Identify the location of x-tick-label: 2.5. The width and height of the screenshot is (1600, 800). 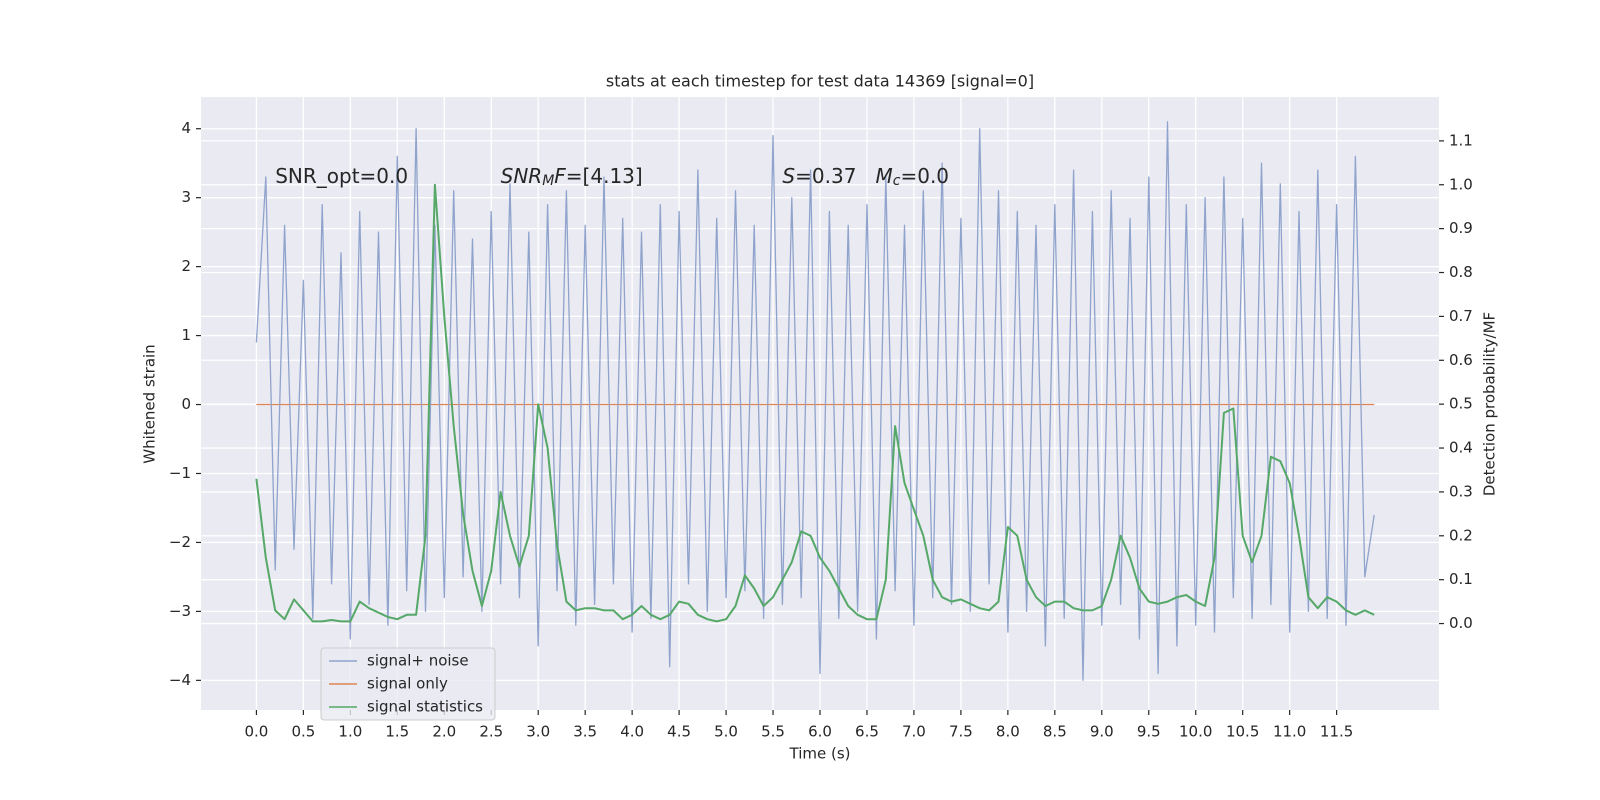
(491, 732).